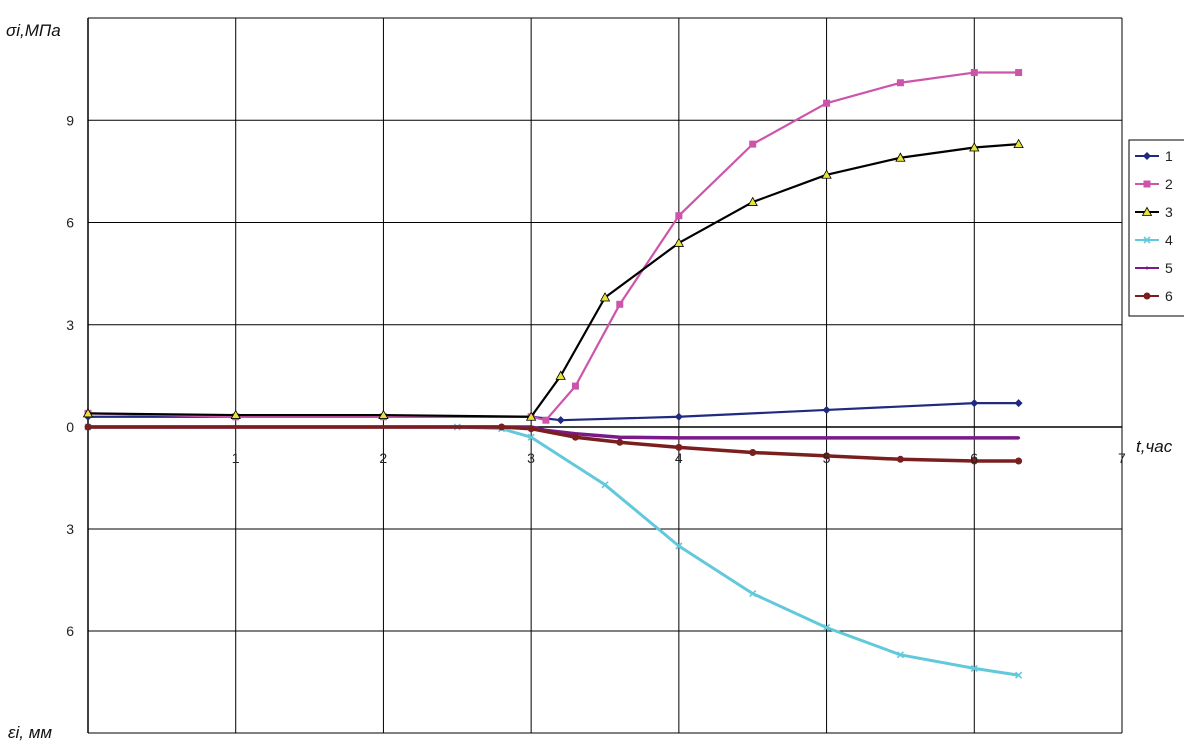 The height and width of the screenshot is (744, 1184). What do you see at coordinates (1169, 184) in the screenshot?
I see `legend-label: 2` at bounding box center [1169, 184].